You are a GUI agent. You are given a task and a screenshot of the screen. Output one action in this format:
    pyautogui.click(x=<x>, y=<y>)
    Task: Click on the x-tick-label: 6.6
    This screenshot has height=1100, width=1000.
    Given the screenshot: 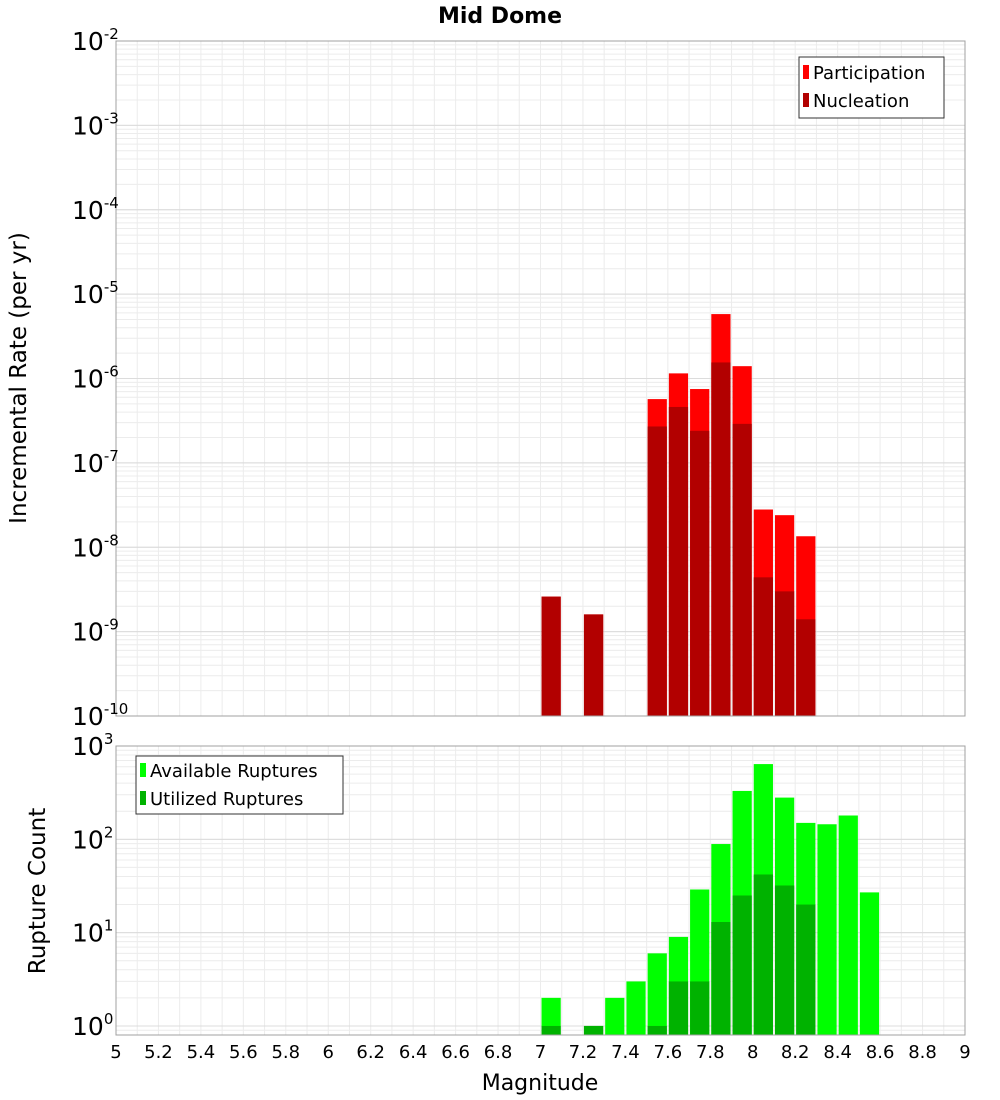 What is the action you would take?
    pyautogui.click(x=455, y=1052)
    